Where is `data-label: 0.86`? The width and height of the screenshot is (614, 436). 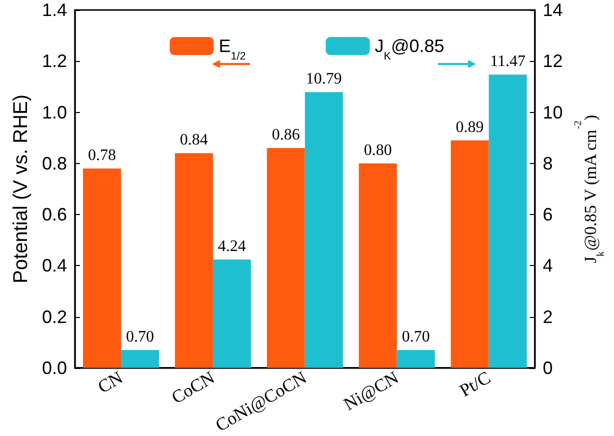 data-label: 0.86 is located at coordinates (286, 135).